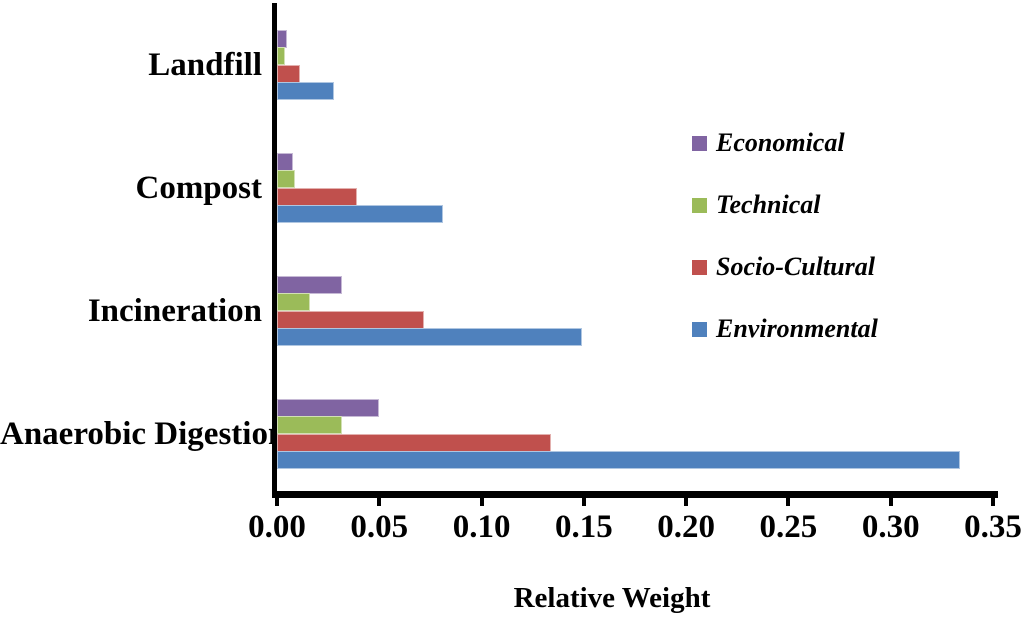 This screenshot has width=1024, height=627. What do you see at coordinates (379, 527) in the screenshot?
I see `x-tick-label-0.05: 0.05` at bounding box center [379, 527].